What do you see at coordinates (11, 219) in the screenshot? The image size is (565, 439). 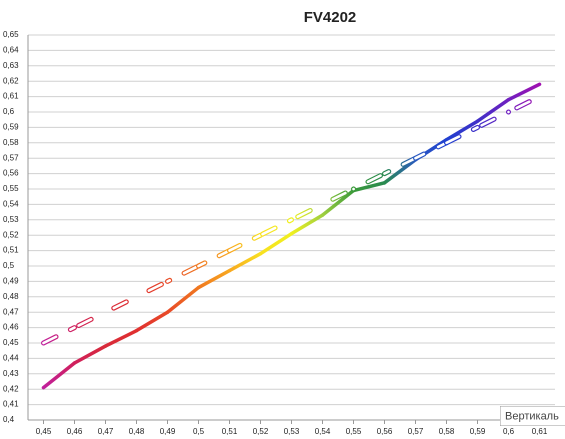 I see `y-tick-label: 0,53` at bounding box center [11, 219].